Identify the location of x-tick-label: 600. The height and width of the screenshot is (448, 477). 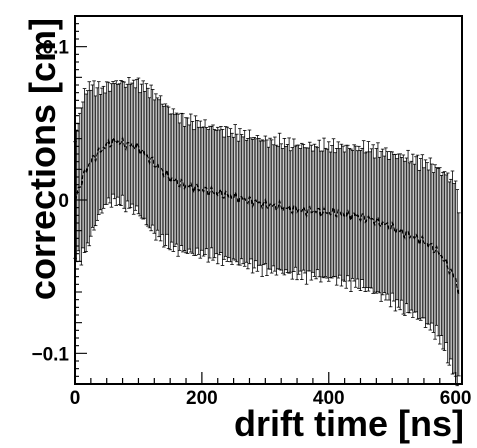
(456, 398).